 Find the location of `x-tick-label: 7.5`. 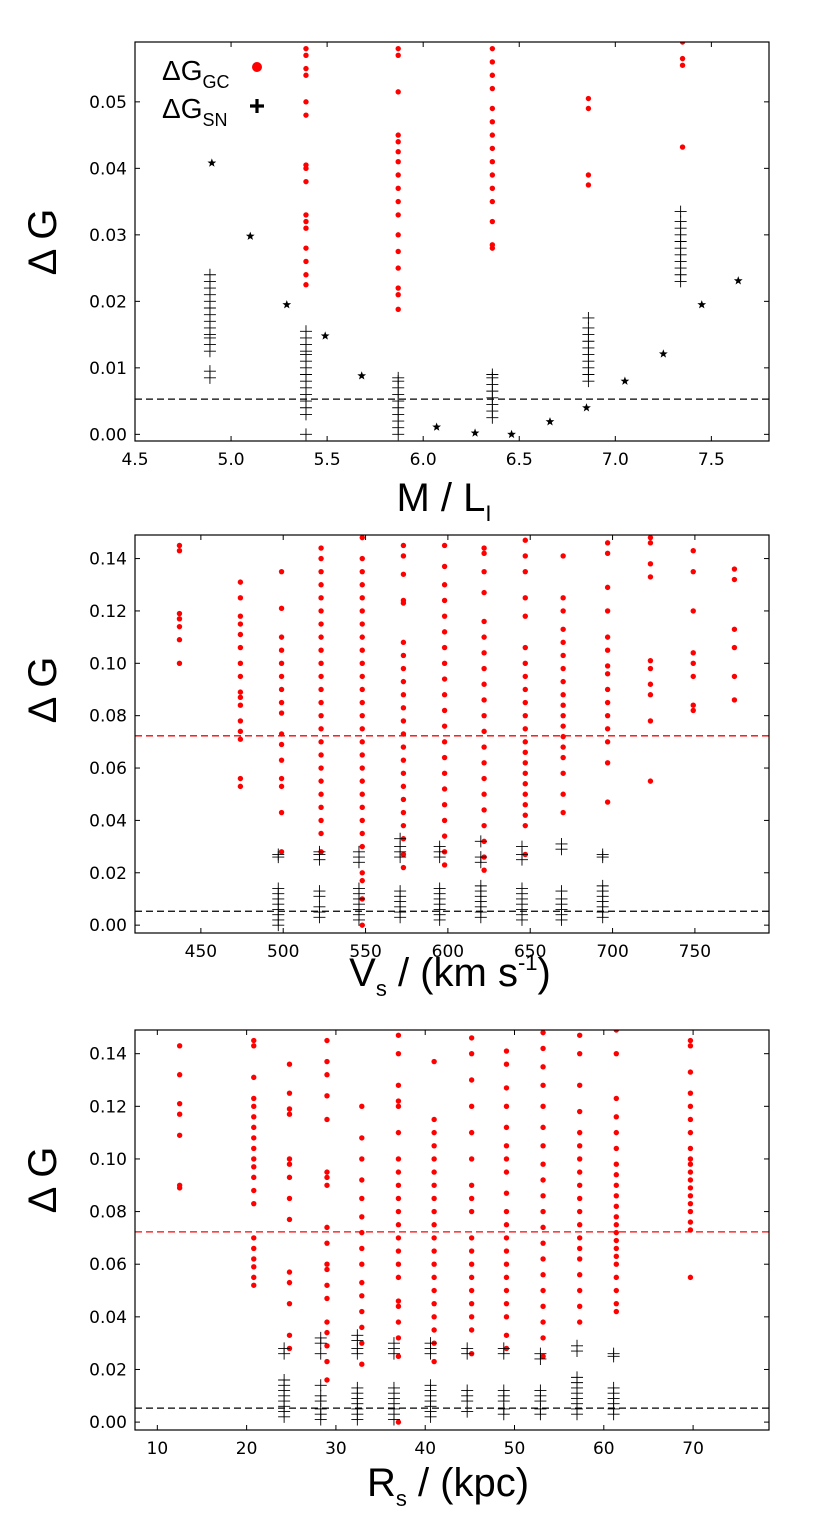

x-tick-label: 7.5 is located at coordinates (711, 460).